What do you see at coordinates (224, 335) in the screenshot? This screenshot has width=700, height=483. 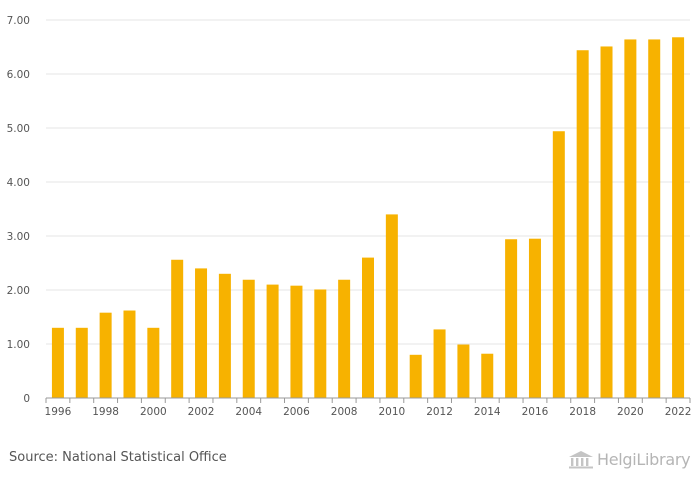 I see `bar-2003` at bounding box center [224, 335].